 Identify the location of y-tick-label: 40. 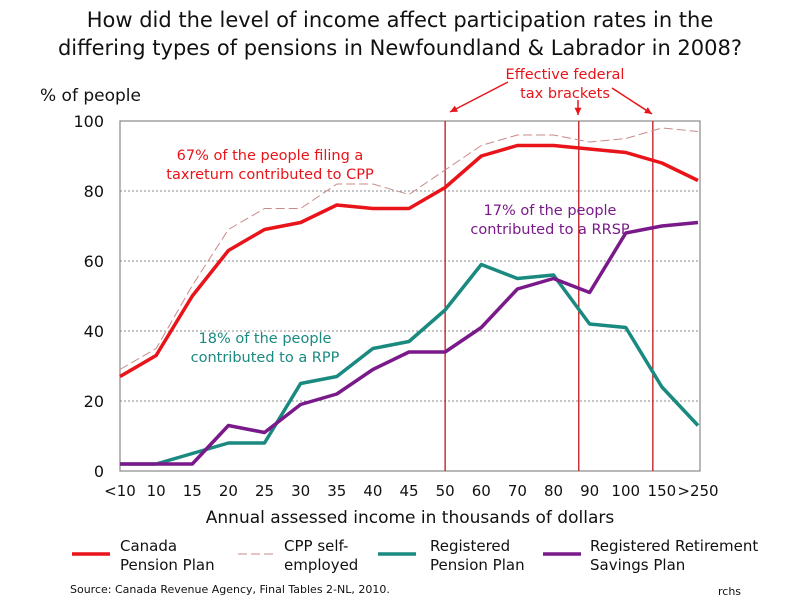
(94, 331).